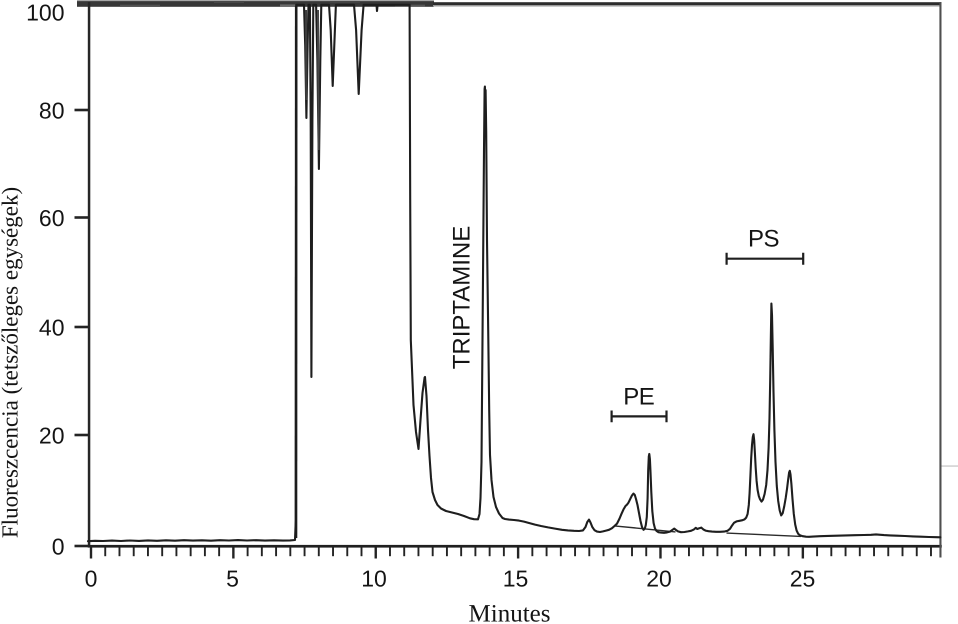 This screenshot has width=958, height=624. What do you see at coordinates (510, 612) in the screenshot?
I see `svg-text: Minutes` at bounding box center [510, 612].